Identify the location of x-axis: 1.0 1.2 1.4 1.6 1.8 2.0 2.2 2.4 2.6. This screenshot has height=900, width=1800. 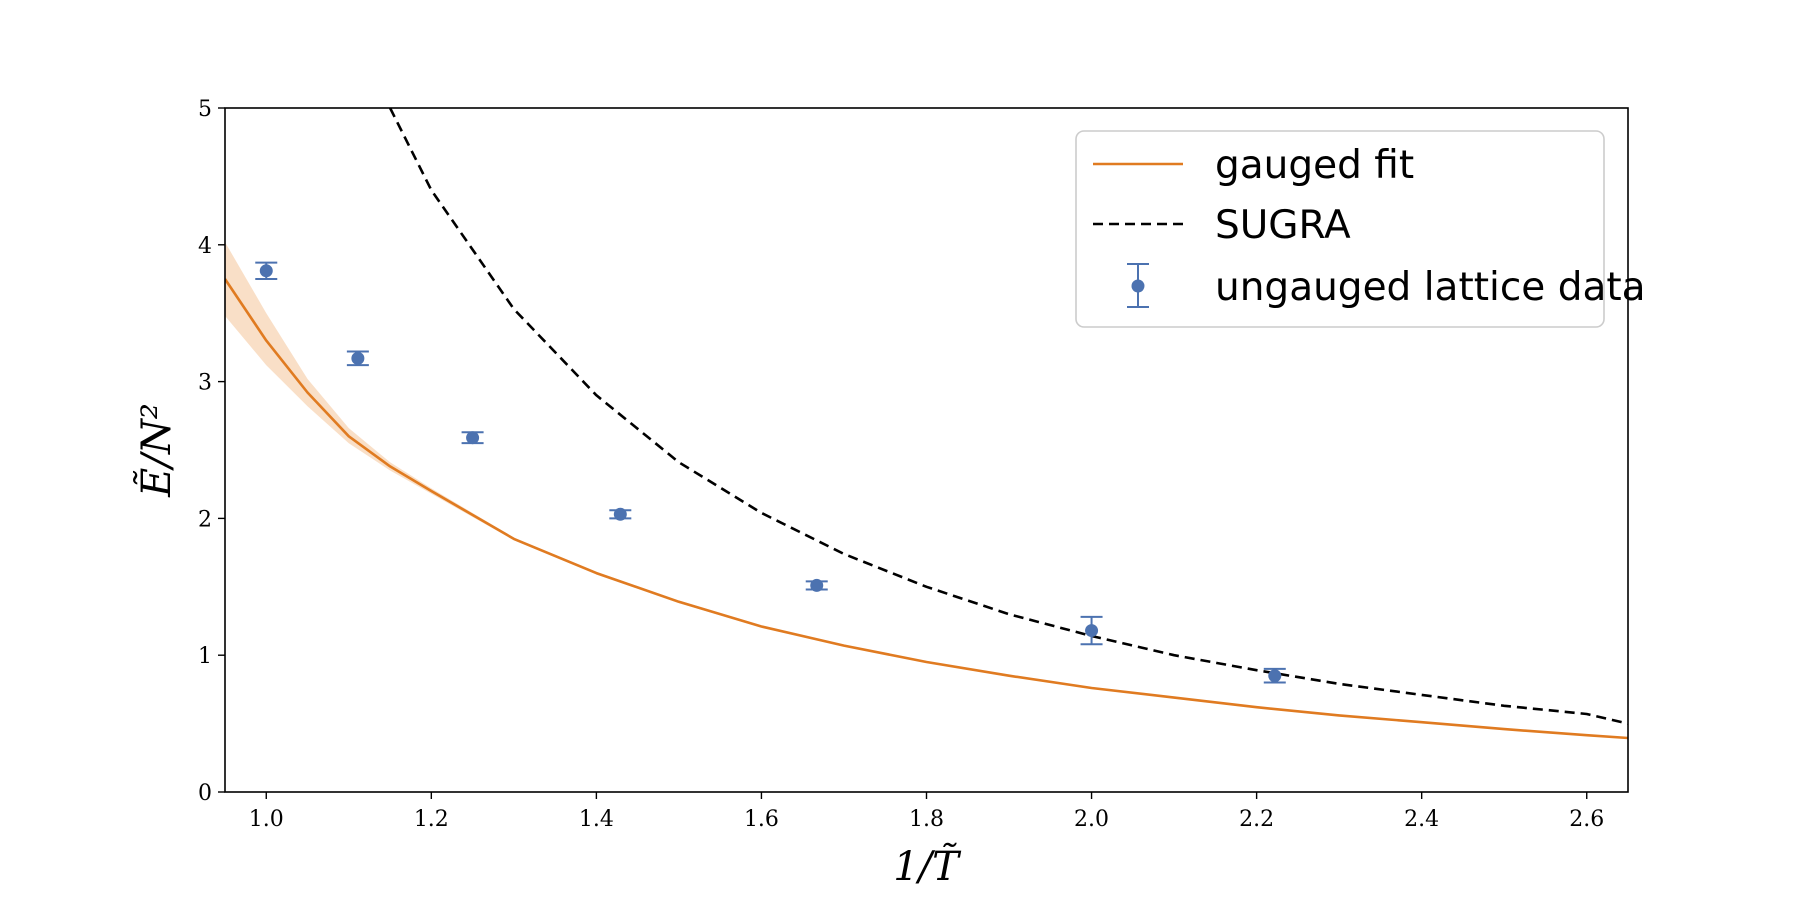
(926, 812).